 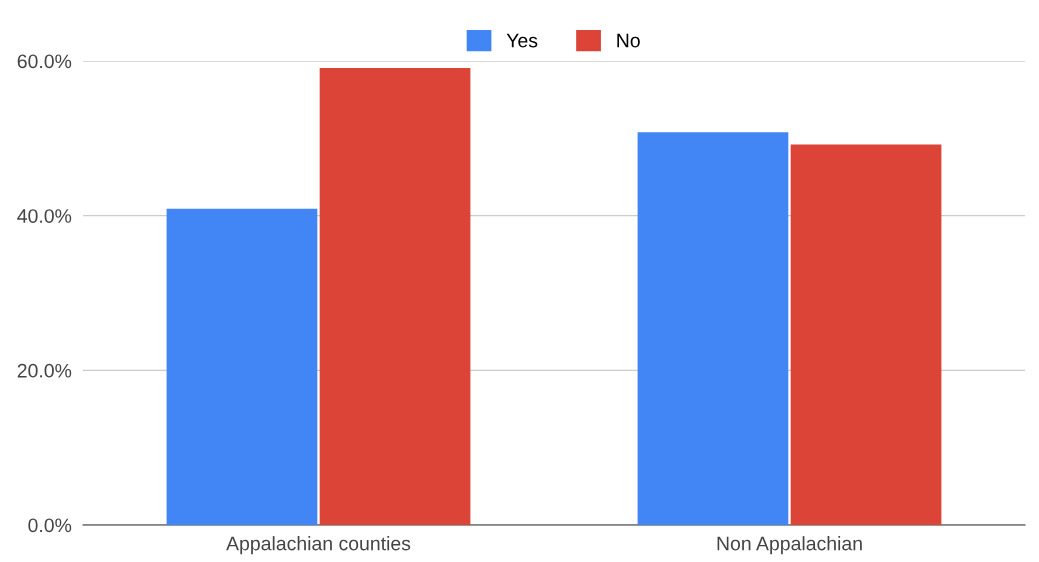 What do you see at coordinates (628, 40) in the screenshot?
I see `legend-label: No` at bounding box center [628, 40].